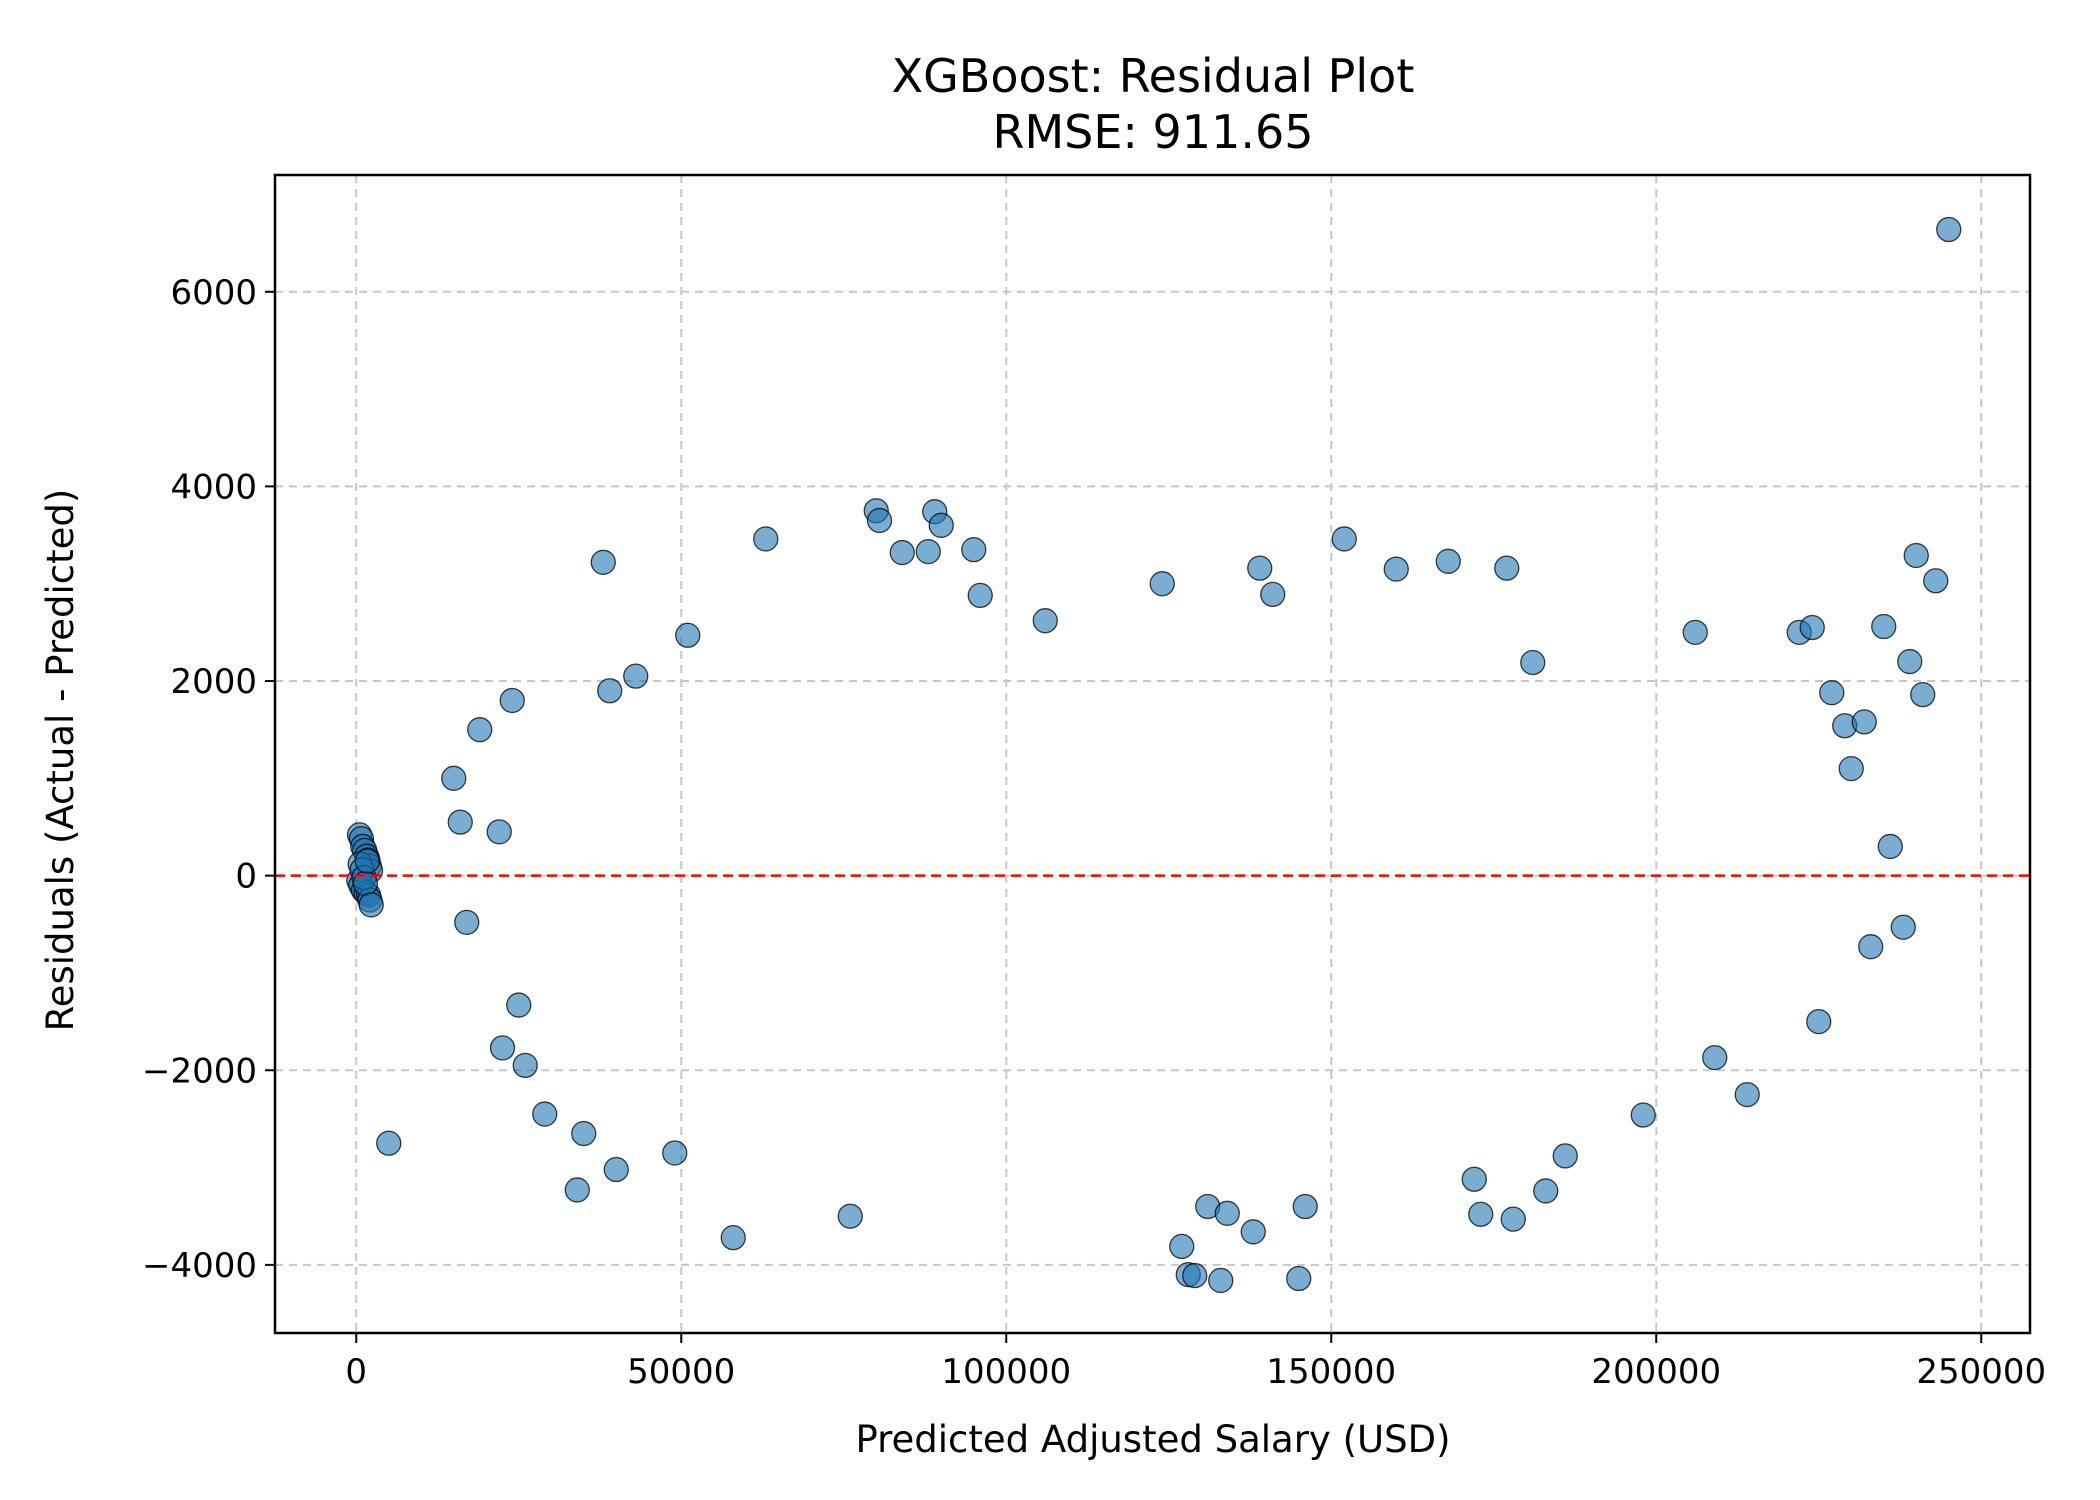 This screenshot has width=2100, height=1500. I want to click on y-tick-label: 4000, so click(213, 487).